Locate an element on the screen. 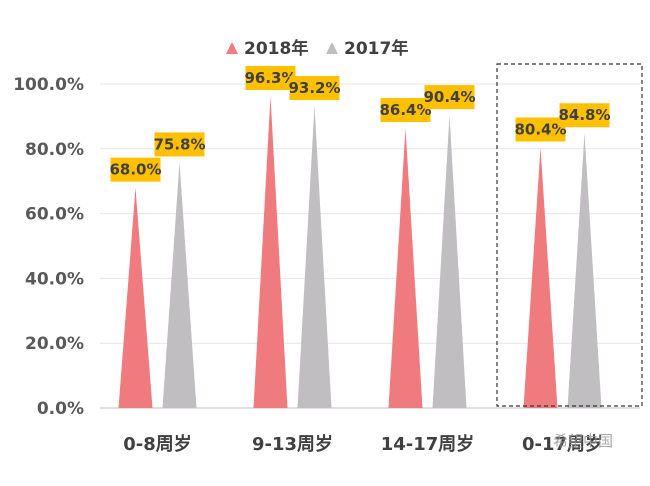 This screenshot has width=650, height=486. y-tick-label: 80.0% is located at coordinates (54, 150).